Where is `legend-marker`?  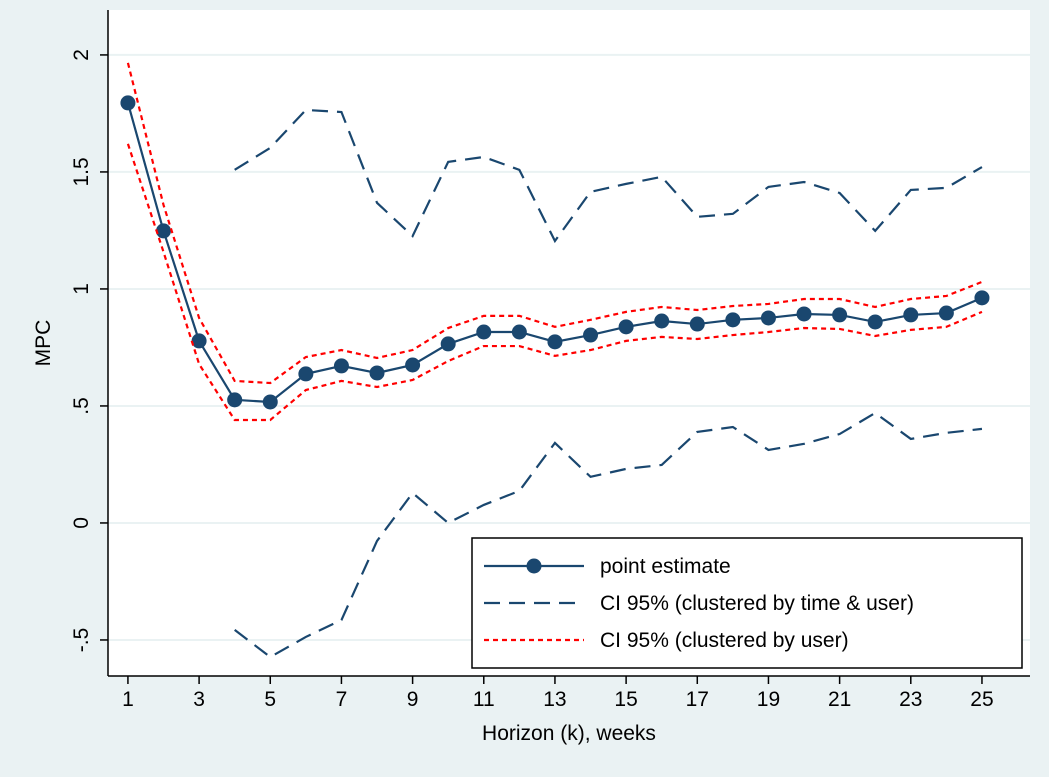
legend-marker is located at coordinates (534, 566).